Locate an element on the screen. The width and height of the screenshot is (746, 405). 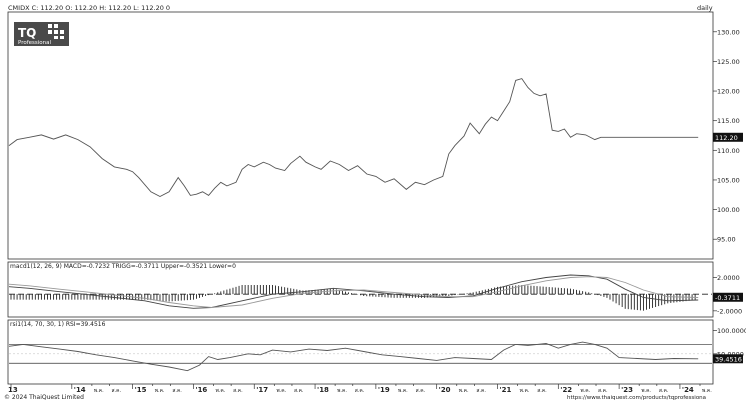
last-value-label: -0.3711 is located at coordinates (727, 298).